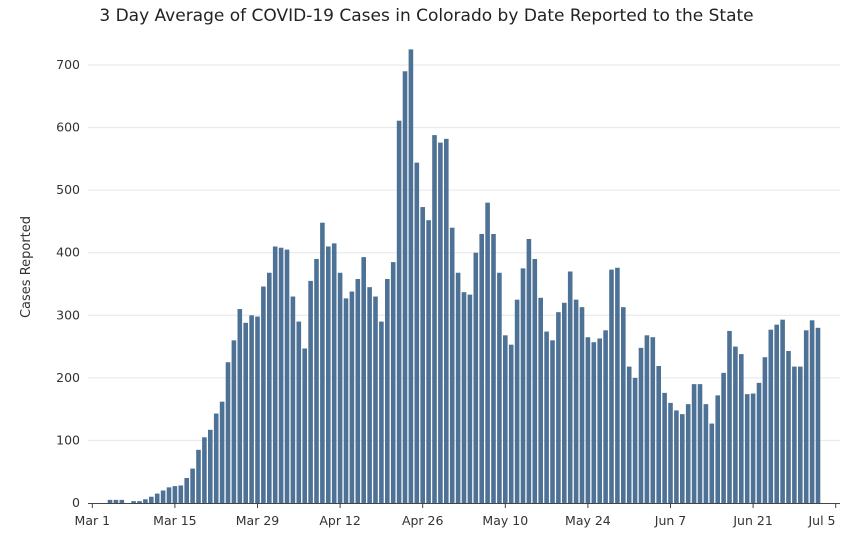  What do you see at coordinates (505, 520) in the screenshot?
I see `x-tick-label: May 10` at bounding box center [505, 520].